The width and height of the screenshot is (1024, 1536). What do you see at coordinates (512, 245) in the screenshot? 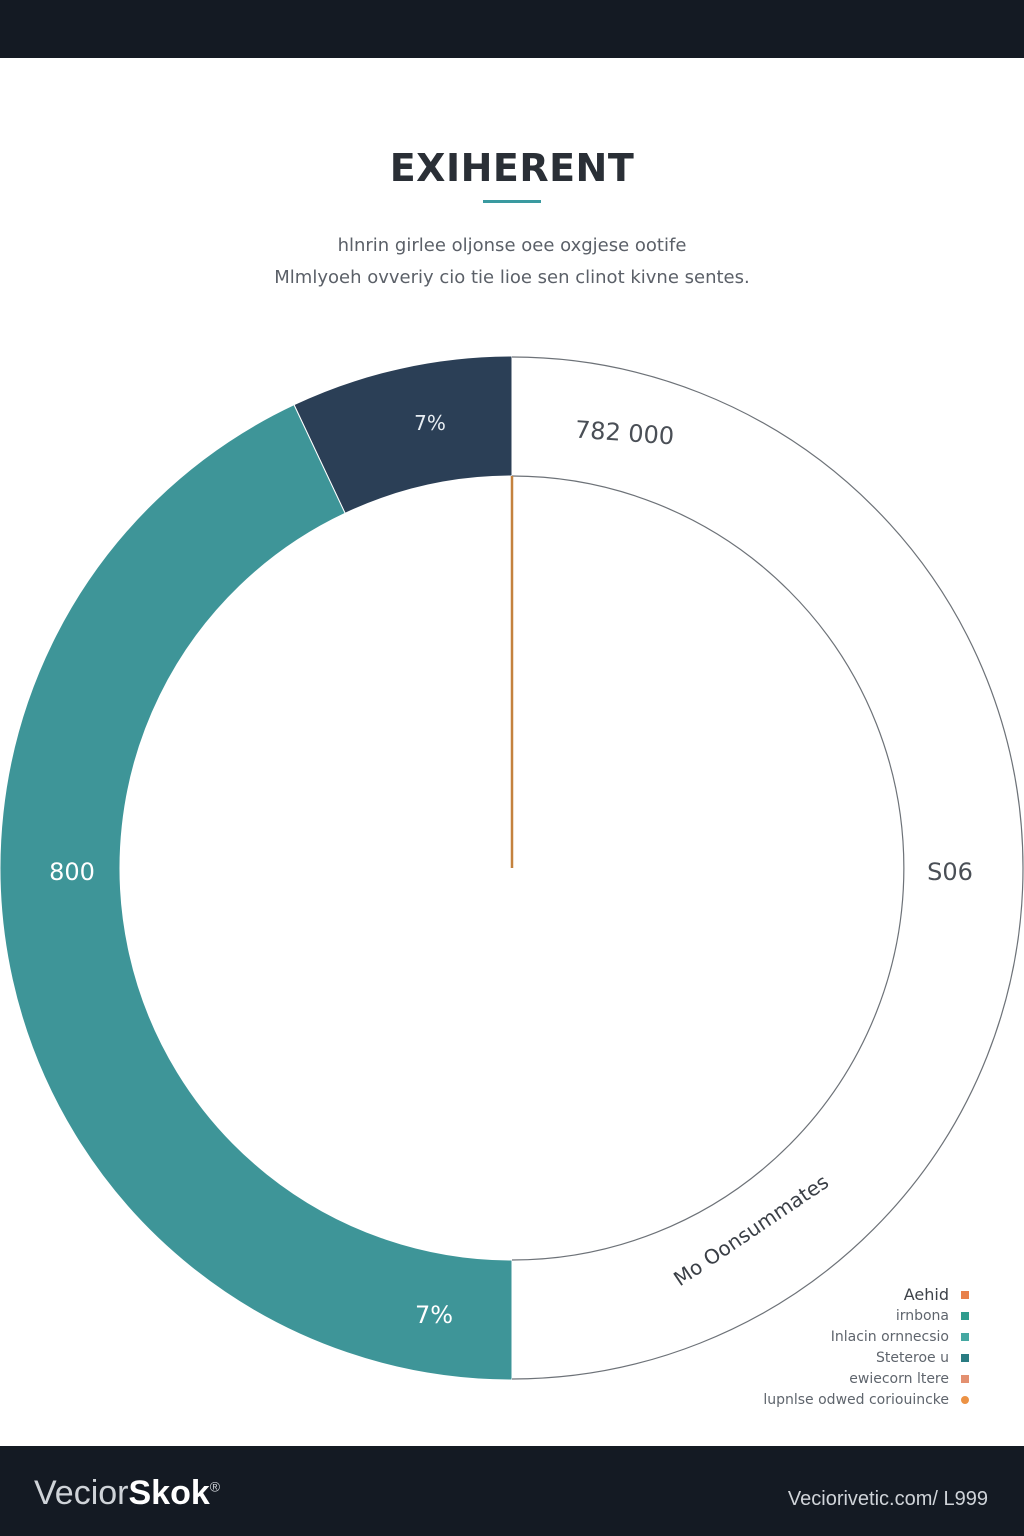
I see `subtitle-line-1: hlnrin girlee oljonse oee oxgjese ootife` at bounding box center [512, 245].